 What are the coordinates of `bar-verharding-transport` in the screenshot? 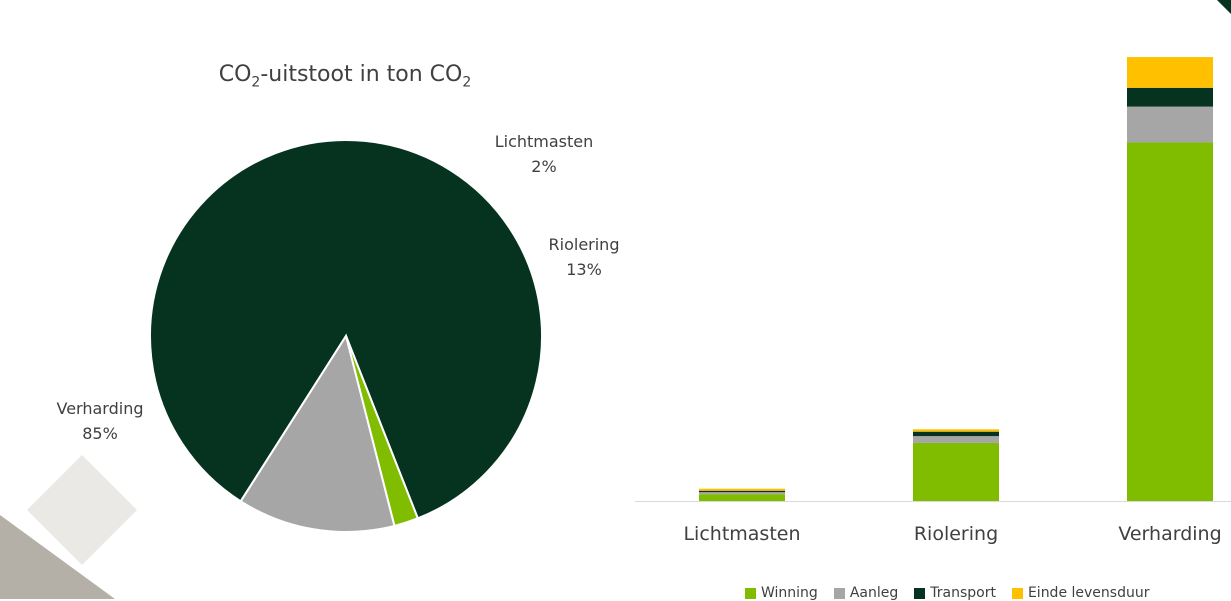 It's located at (1170, 97).